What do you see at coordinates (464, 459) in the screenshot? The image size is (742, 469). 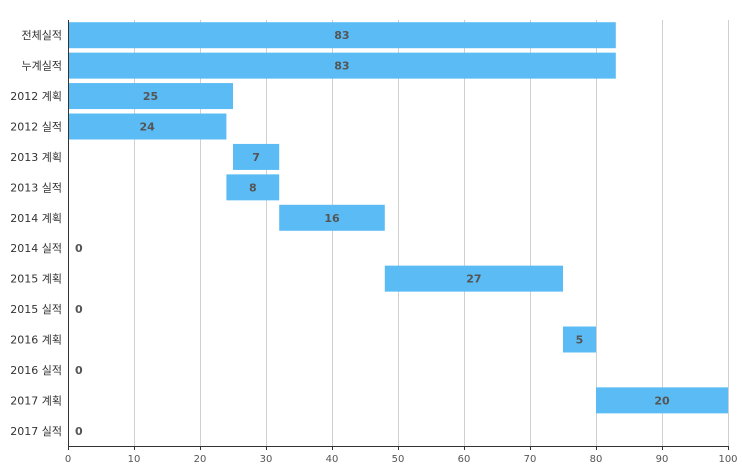 I see `x-tick-label: 60` at bounding box center [464, 459].